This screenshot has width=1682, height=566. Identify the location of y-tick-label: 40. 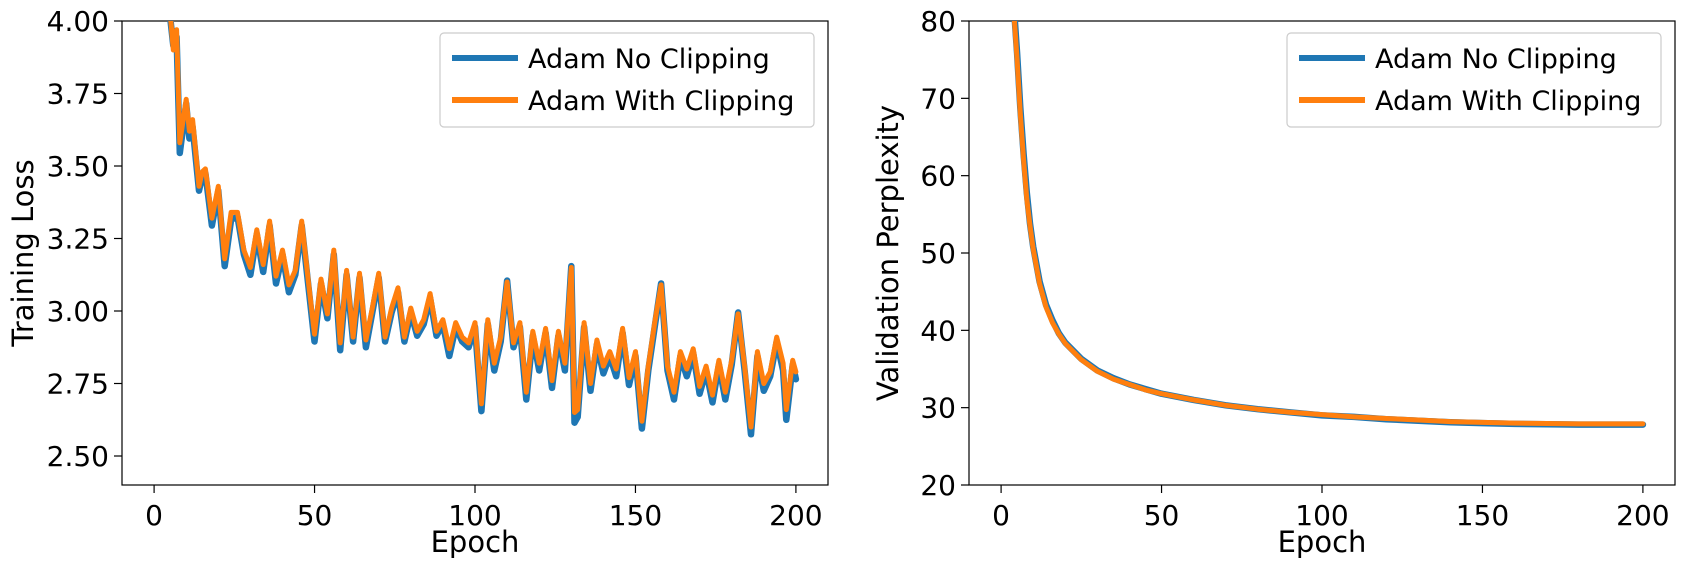
(938, 330).